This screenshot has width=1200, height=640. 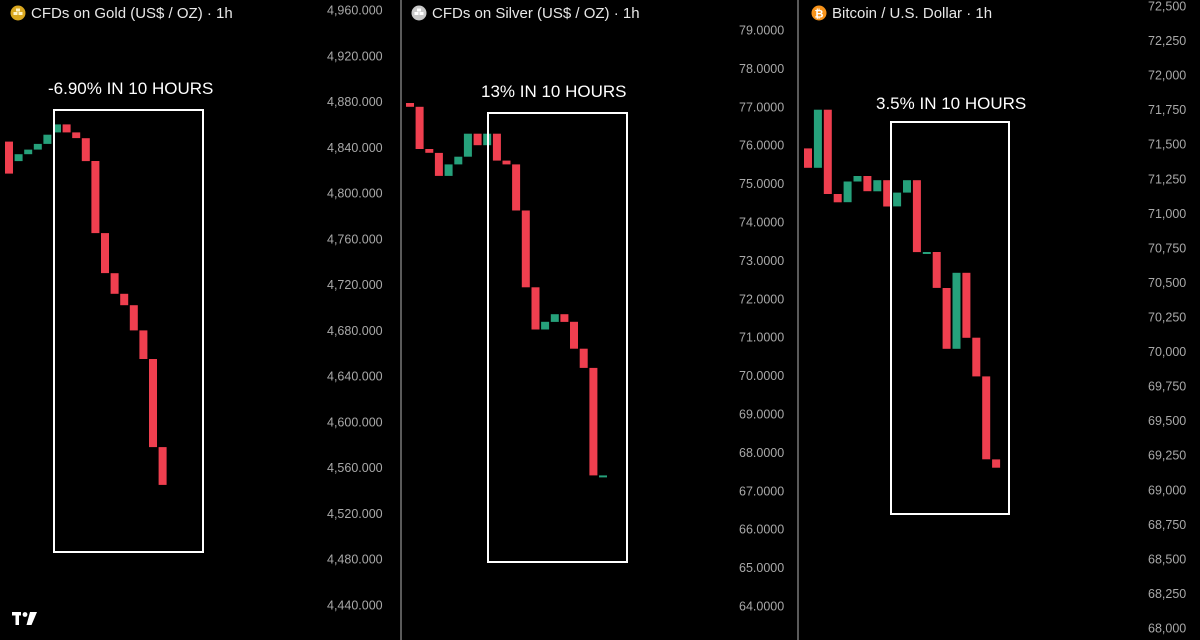 I want to click on silver-tick-label: 64.0000, so click(x=761, y=607).